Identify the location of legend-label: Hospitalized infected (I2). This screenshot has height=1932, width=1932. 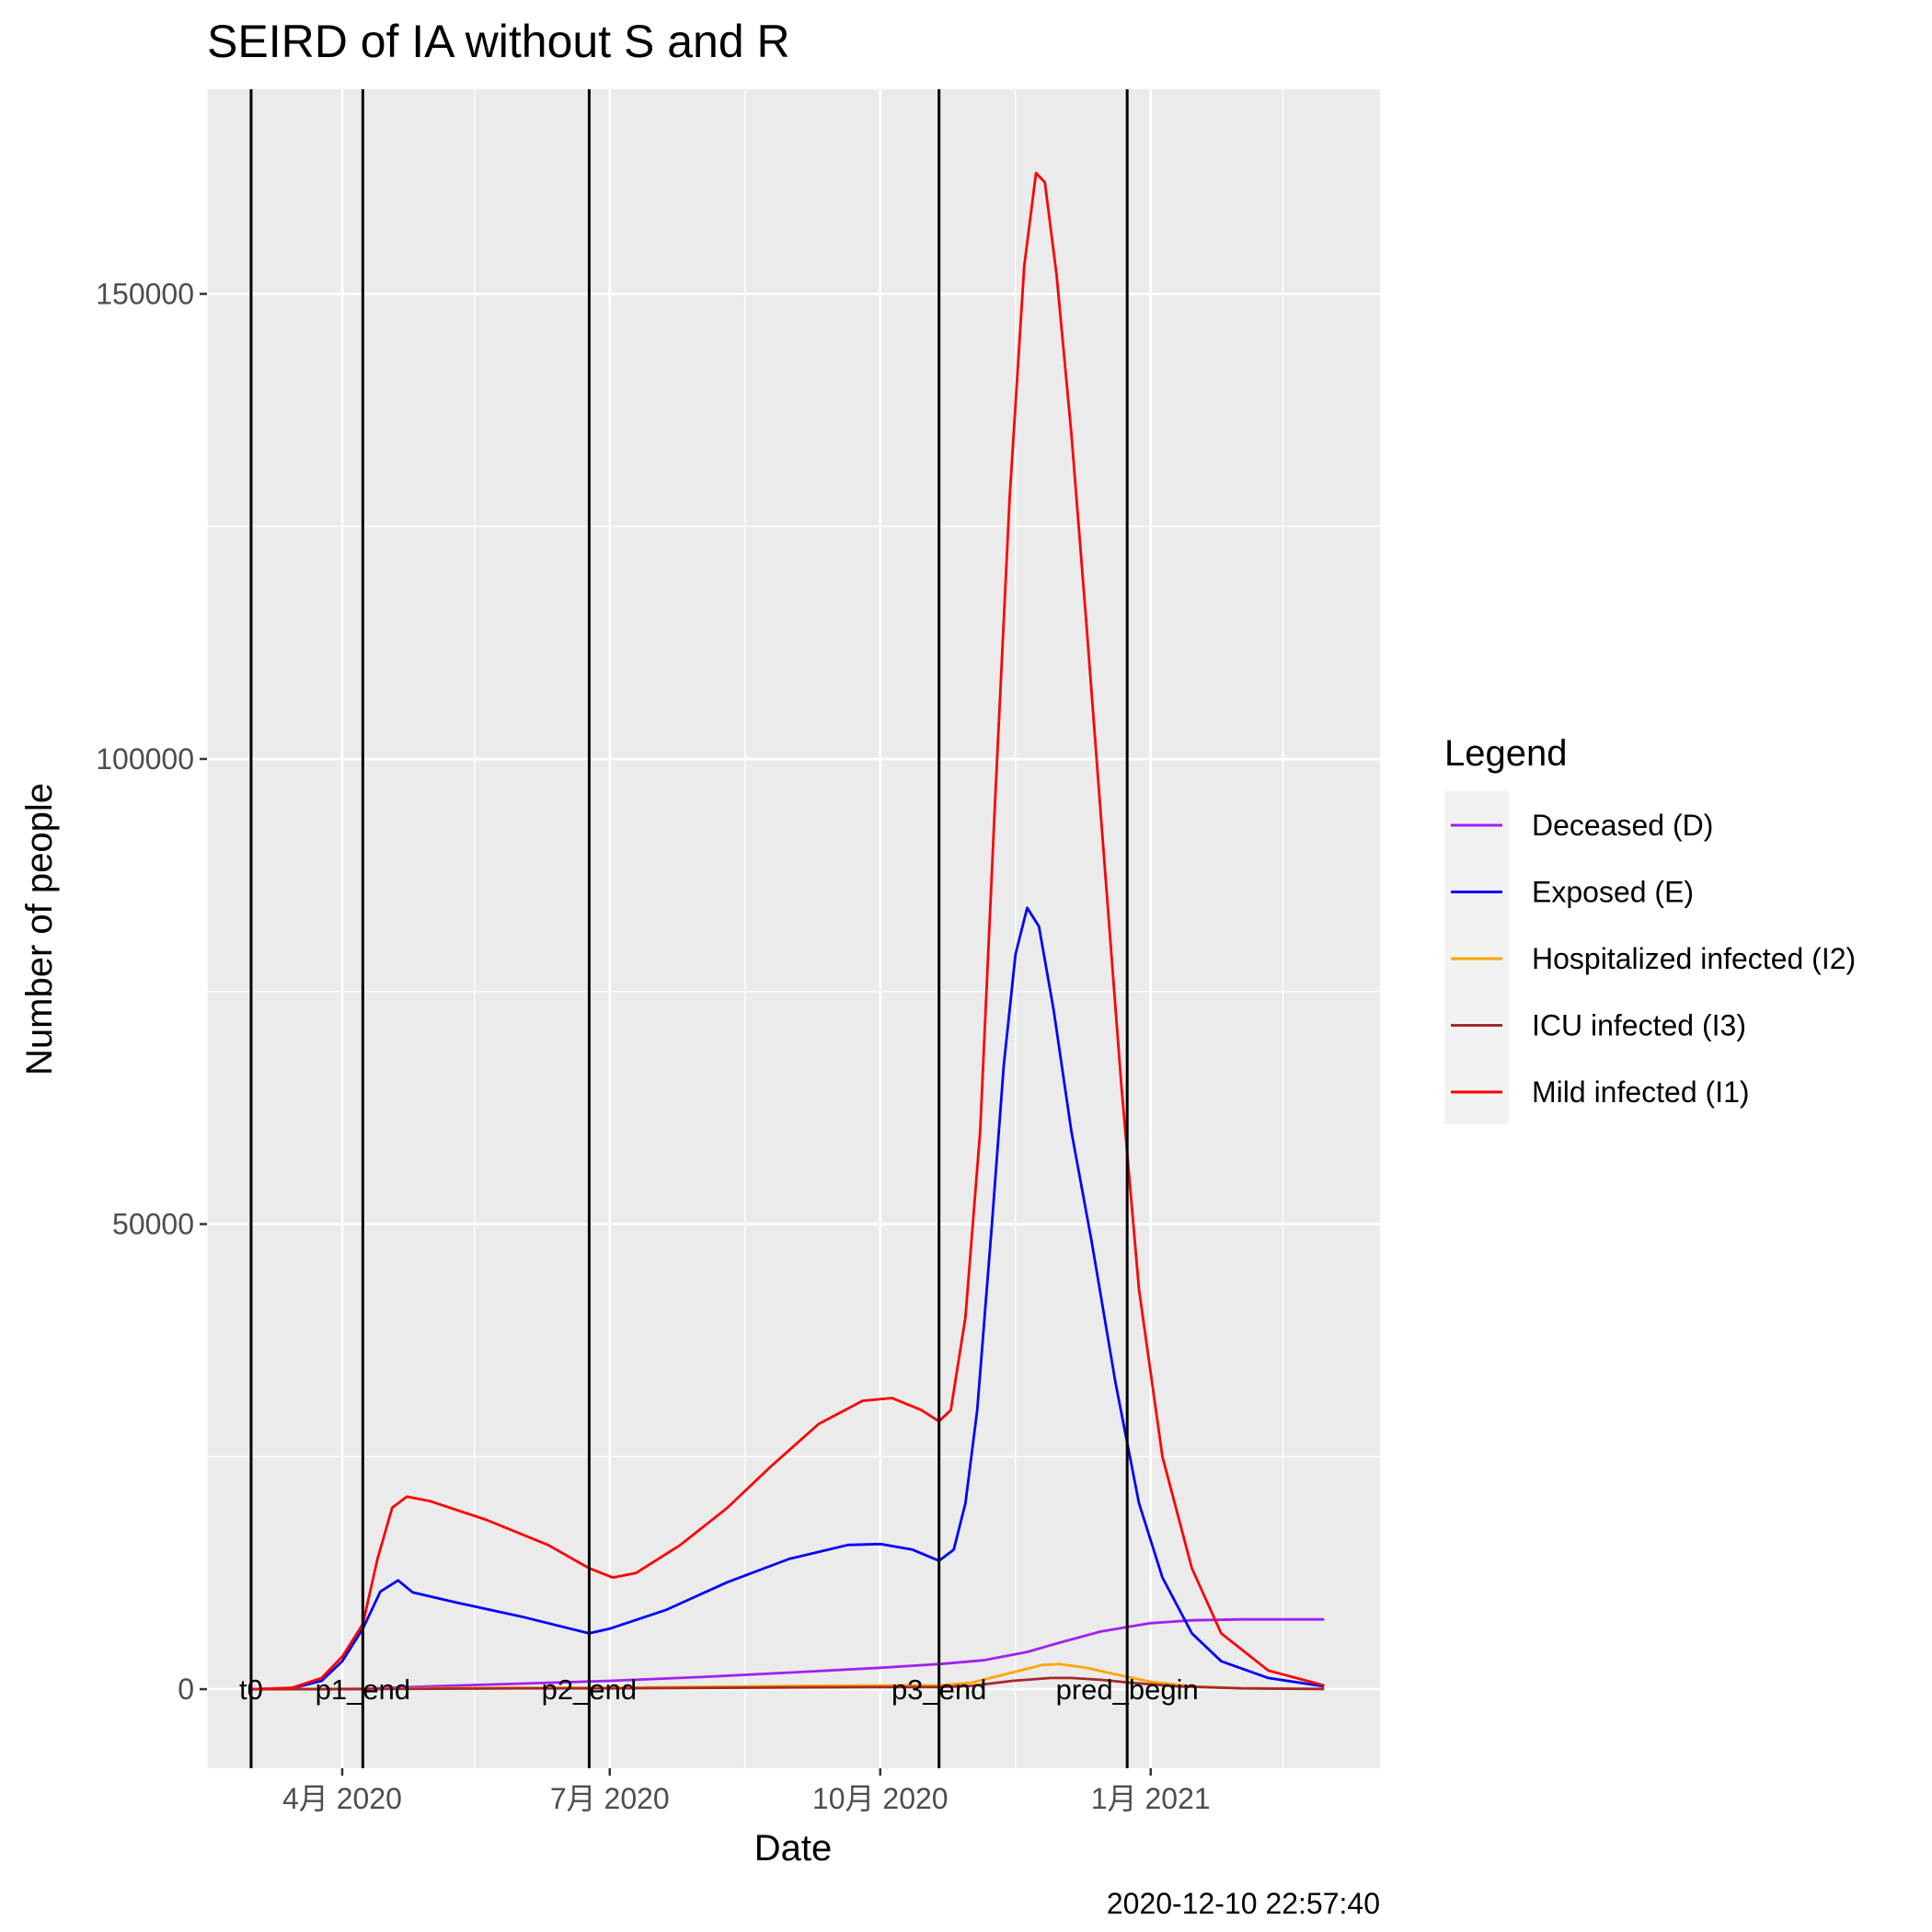
(1694, 958).